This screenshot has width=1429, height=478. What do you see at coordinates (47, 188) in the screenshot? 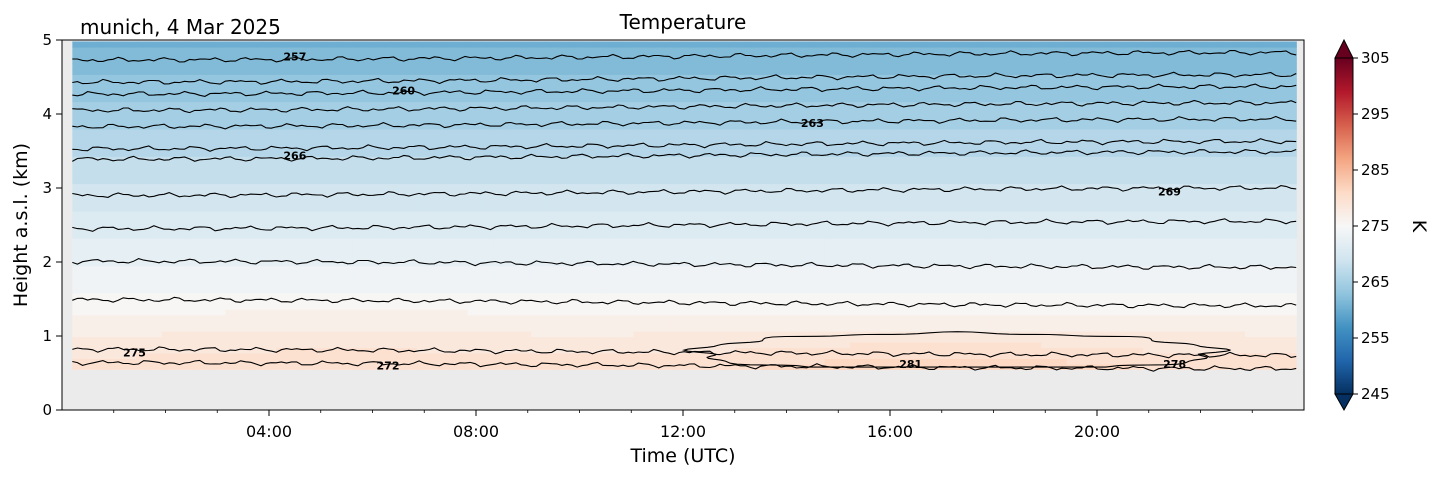
I see `y-tick-label: 3` at bounding box center [47, 188].